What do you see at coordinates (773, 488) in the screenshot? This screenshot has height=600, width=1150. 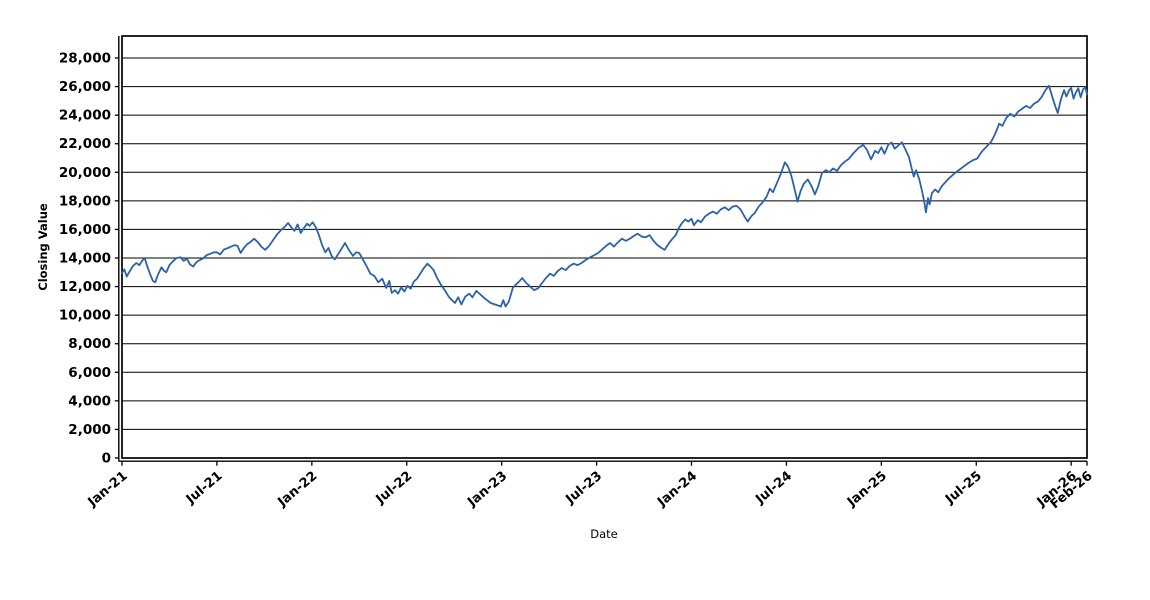 I see `x-tick-label: Jul-24` at bounding box center [773, 488].